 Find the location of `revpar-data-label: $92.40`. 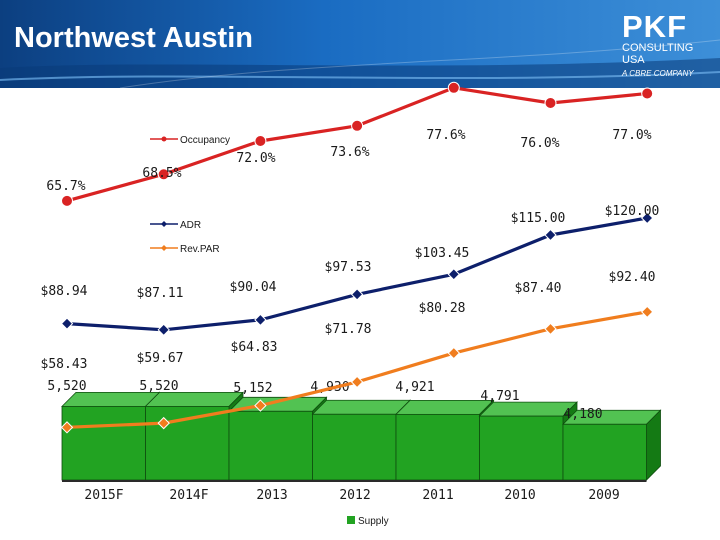

revpar-data-label: $92.40 is located at coordinates (632, 277).